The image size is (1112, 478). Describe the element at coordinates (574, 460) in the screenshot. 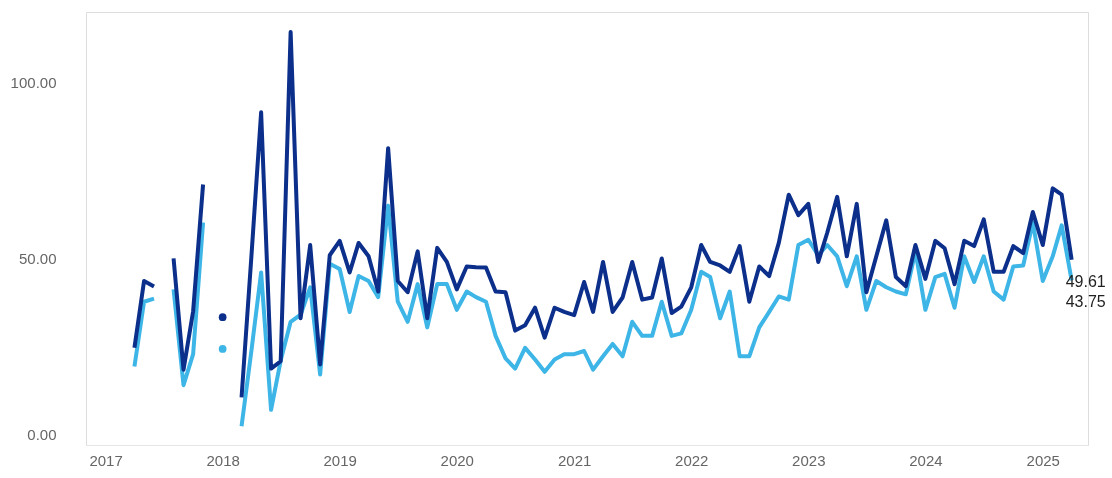

I see `x-tick-label: 2021` at that location.